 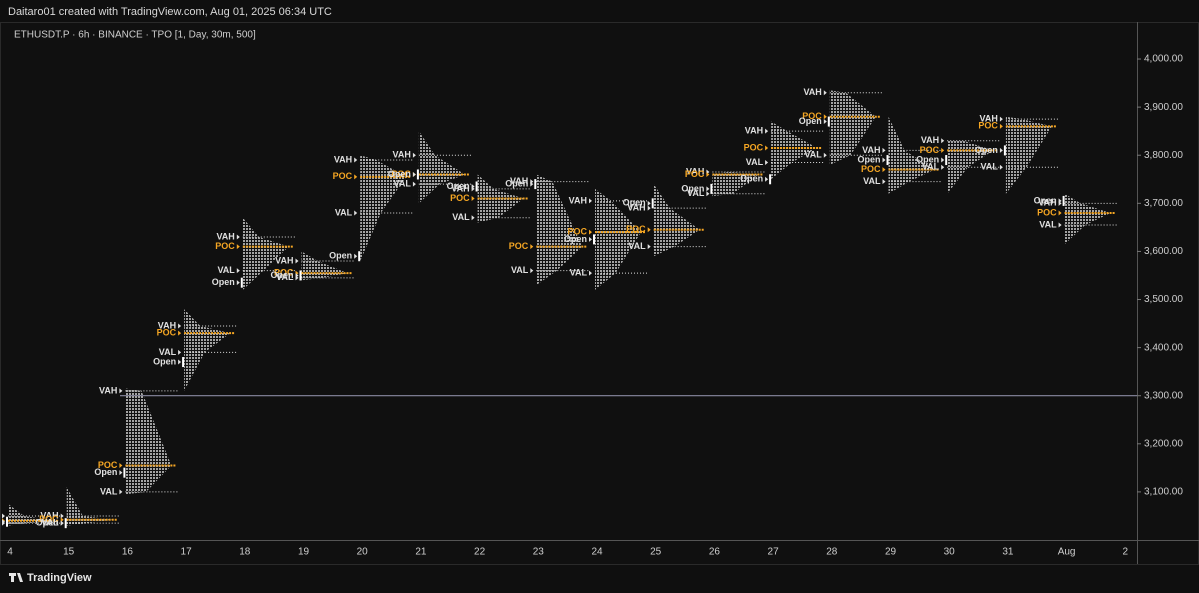 I want to click on y-tick-label: 3,300.00, so click(x=1163, y=395).